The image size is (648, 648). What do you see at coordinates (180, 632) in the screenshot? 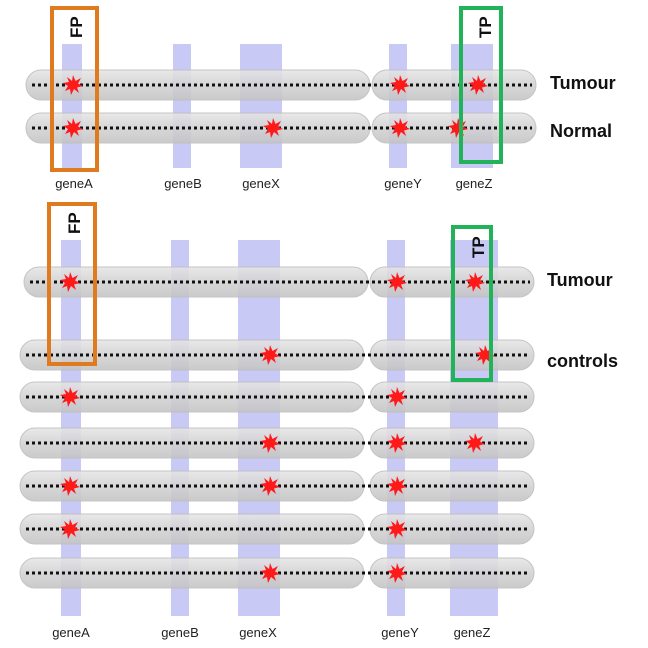
I see `bottom-gene-label-geneB: geneB` at bounding box center [180, 632].